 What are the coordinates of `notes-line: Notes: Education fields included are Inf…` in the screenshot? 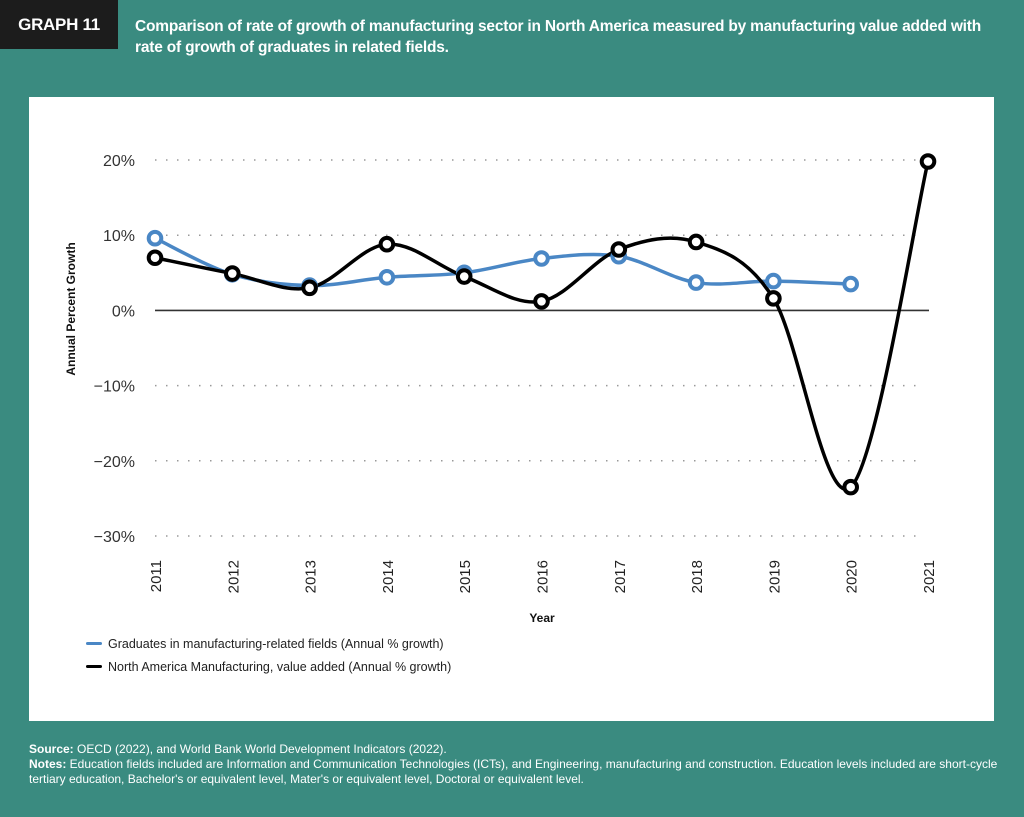 It's located at (514, 772).